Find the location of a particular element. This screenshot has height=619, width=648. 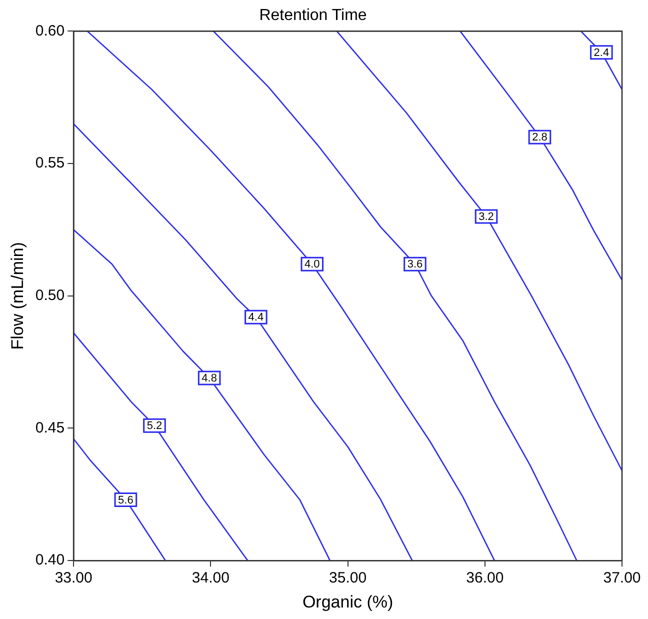

y-axis-title: Flow (mL/min) is located at coordinates (17, 296).